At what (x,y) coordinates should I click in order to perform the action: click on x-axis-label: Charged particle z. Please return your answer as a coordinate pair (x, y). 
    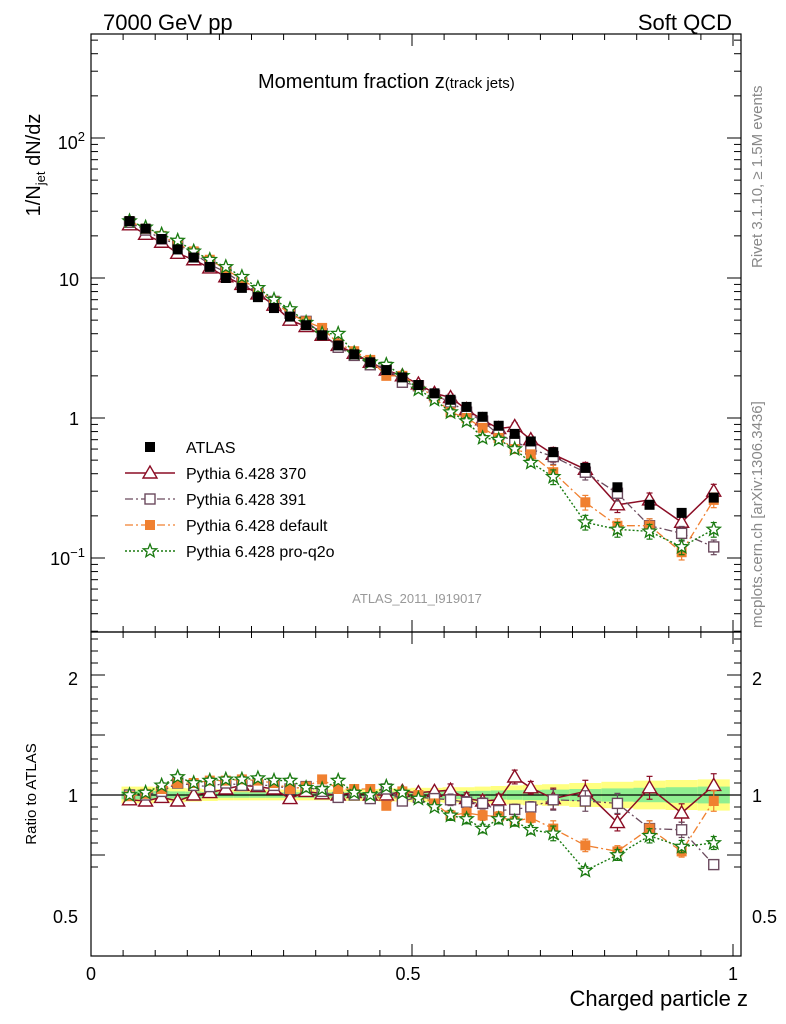
    Looking at the image, I should click on (658, 998).